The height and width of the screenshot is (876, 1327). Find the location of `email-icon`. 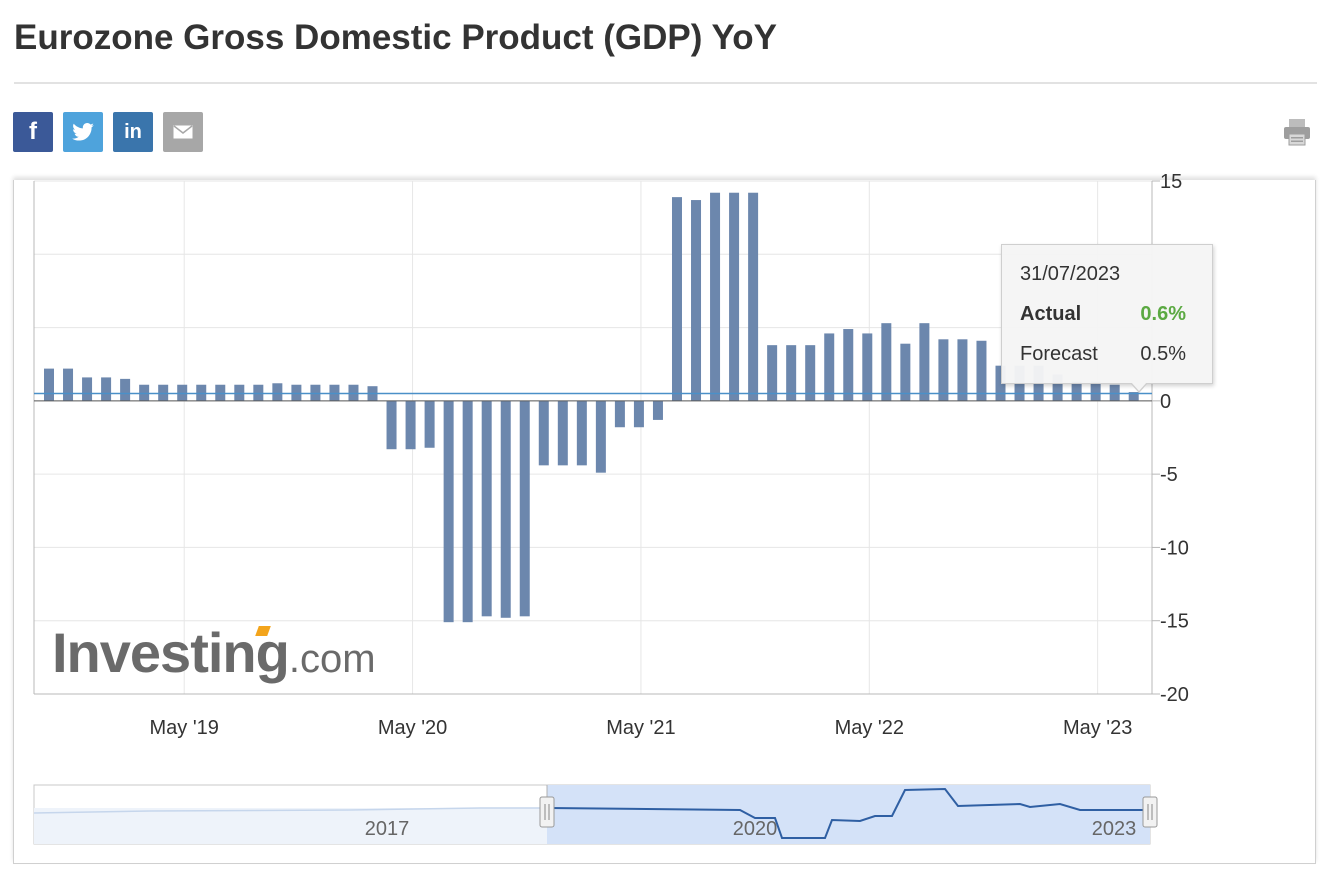

email-icon is located at coordinates (183, 132).